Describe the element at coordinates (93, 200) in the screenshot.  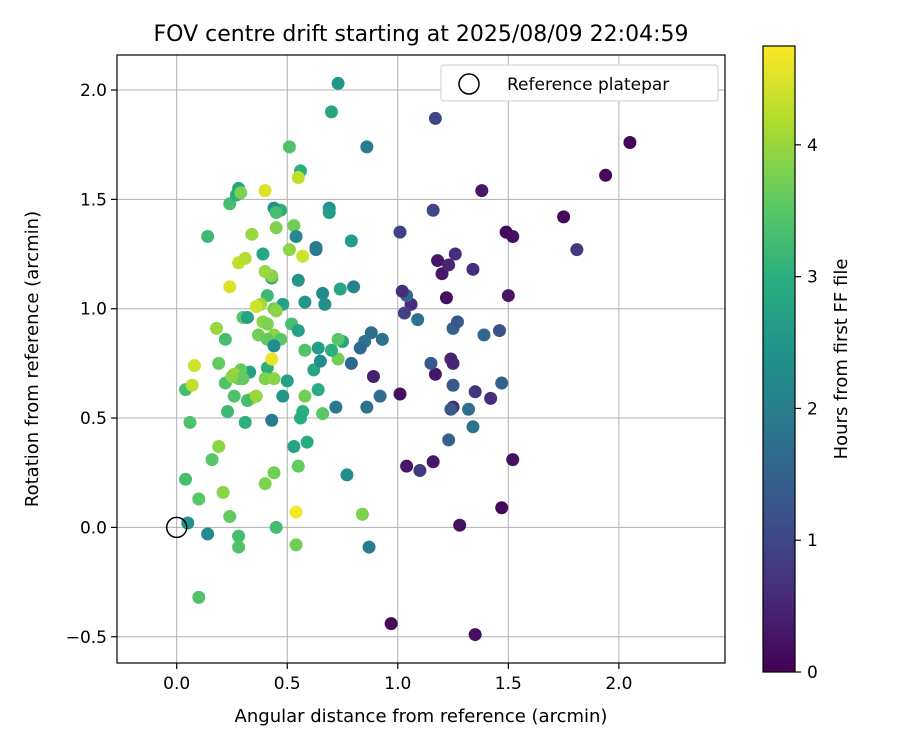
I see `y-tick-label: 1.5` at that location.